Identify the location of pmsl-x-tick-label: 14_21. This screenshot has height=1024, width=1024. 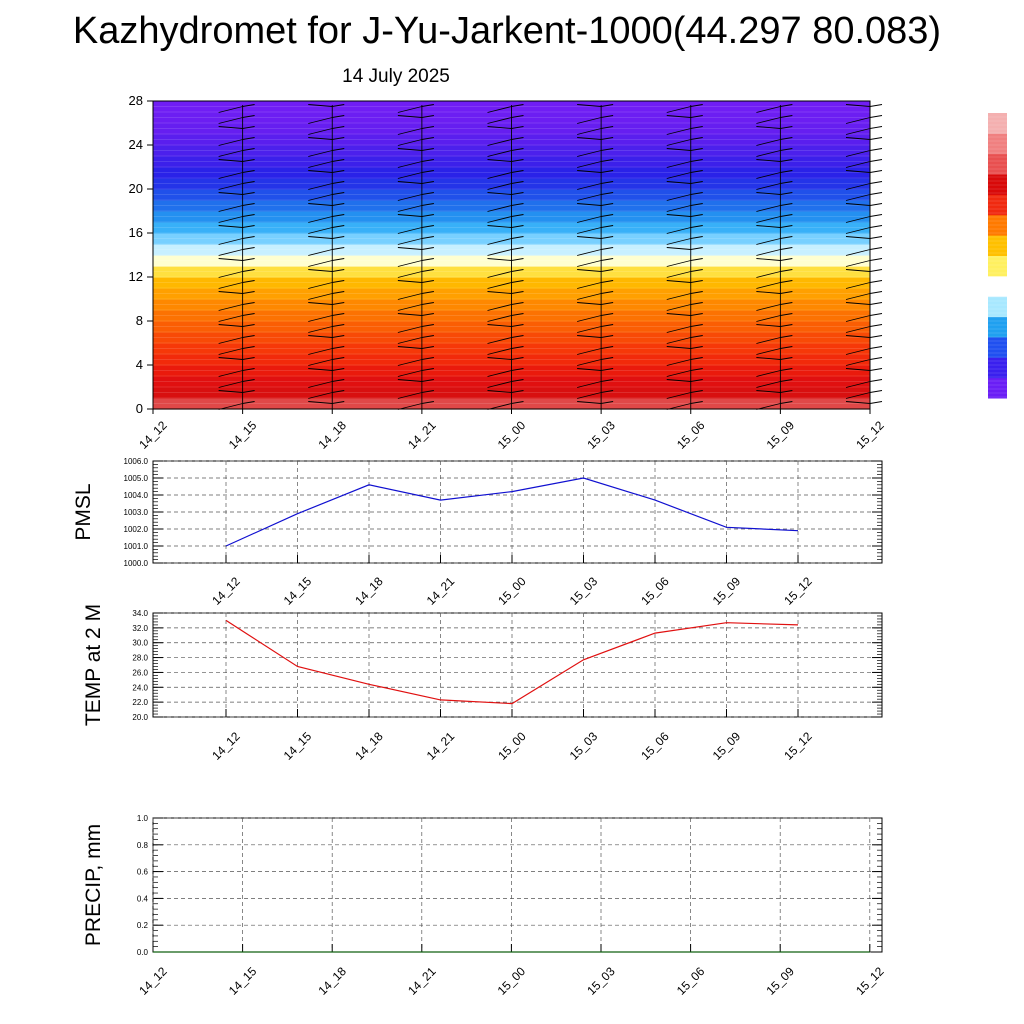
(441, 591).